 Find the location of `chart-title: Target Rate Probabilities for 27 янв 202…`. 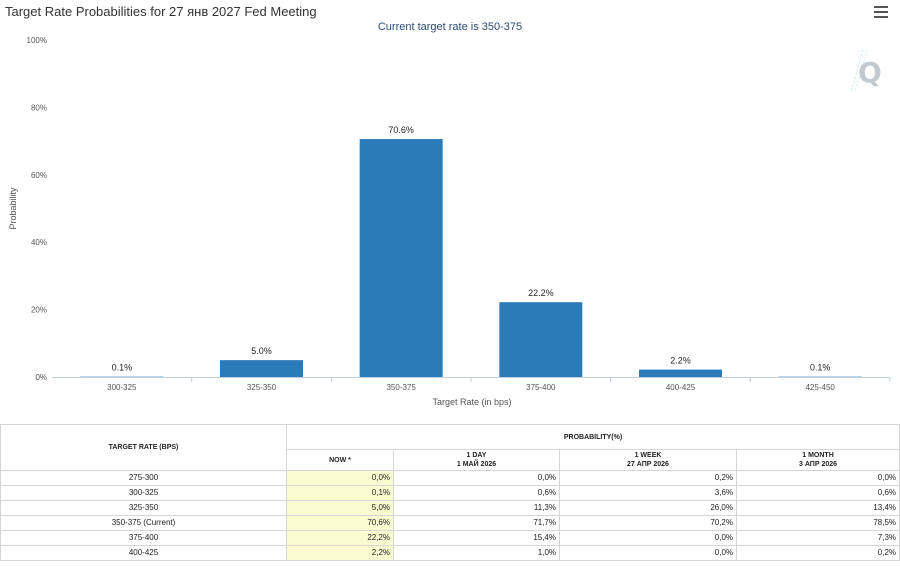

chart-title: Target Rate Probabilities for 27 янв 202… is located at coordinates (161, 11).